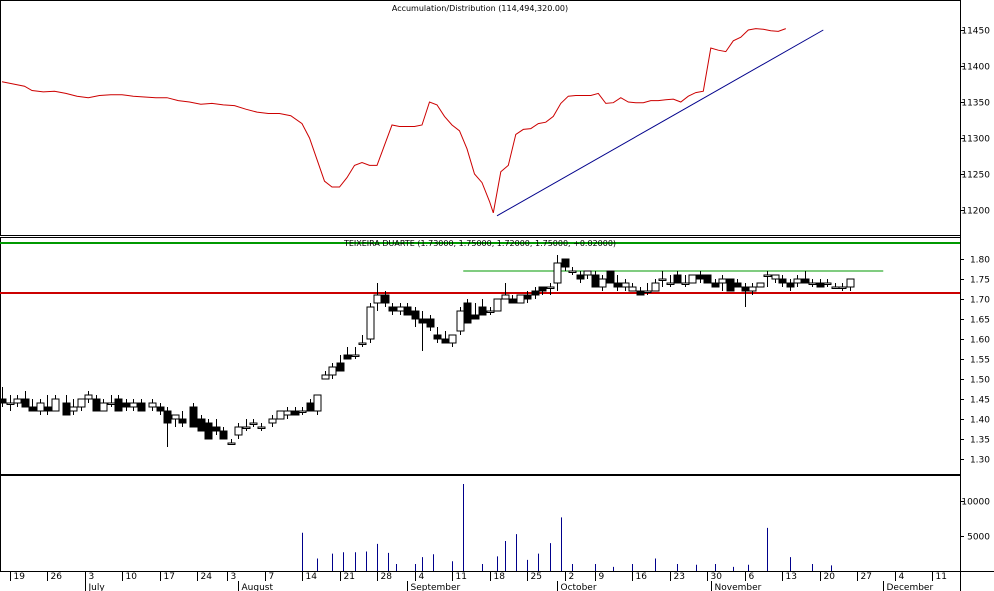 The image size is (994, 591). Describe the element at coordinates (642, 577) in the screenshot. I see `x-tick-label: 16` at that location.